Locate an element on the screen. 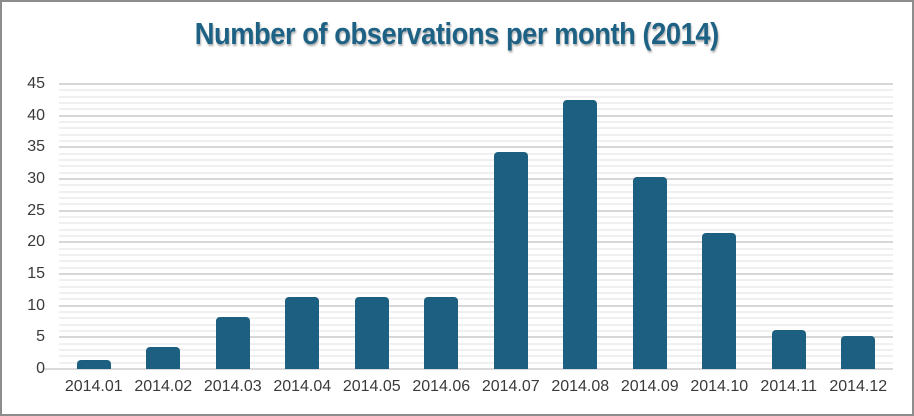 The image size is (914, 416). y-tick-label: 35 is located at coordinates (36, 147).